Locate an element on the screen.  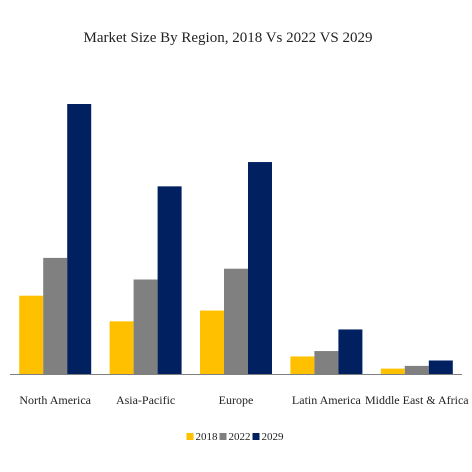
legend-swatch-2022 is located at coordinates (223, 436).